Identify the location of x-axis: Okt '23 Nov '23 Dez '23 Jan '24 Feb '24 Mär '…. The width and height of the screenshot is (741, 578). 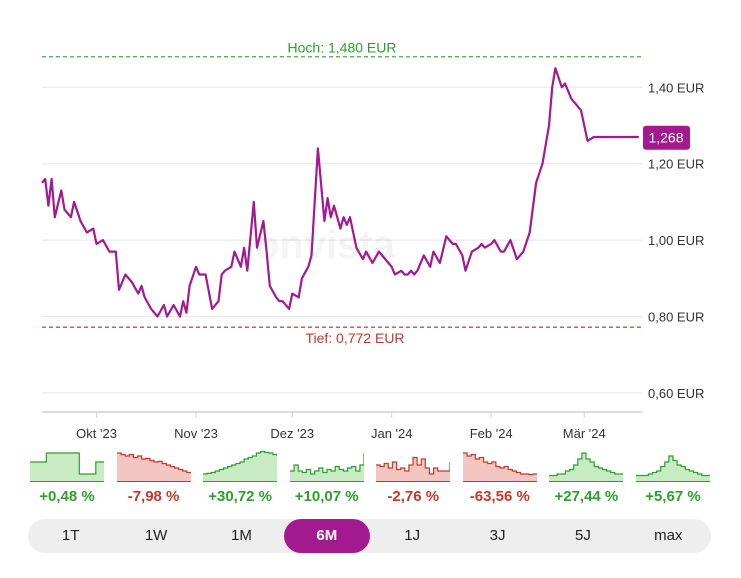
(342, 426).